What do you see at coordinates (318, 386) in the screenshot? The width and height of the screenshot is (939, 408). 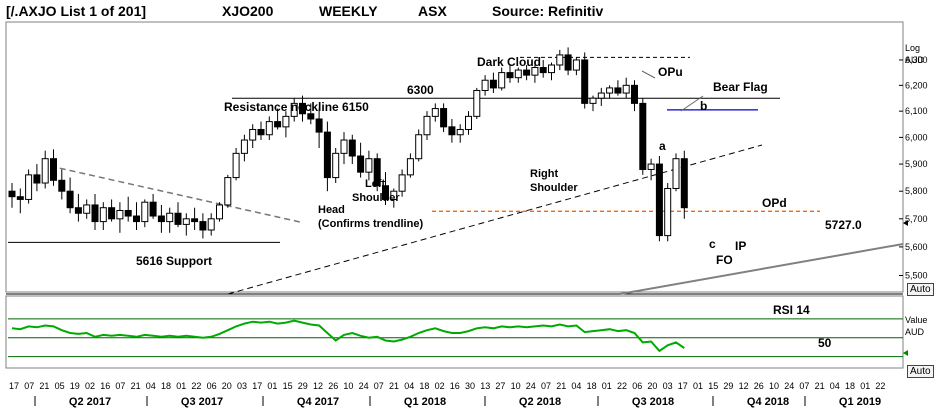 I see `x-tick-label: 12` at bounding box center [318, 386].